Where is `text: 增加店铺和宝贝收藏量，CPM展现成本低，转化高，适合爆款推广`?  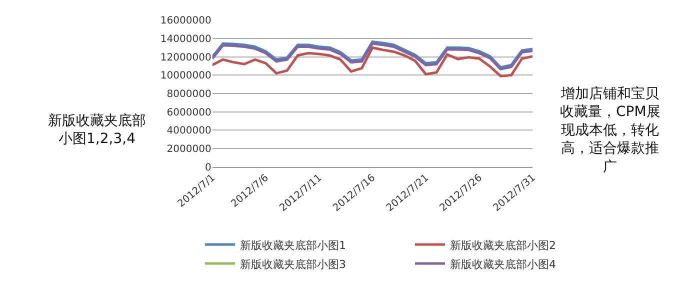 text: 增加店铺和宝贝收藏量，CPM展现成本低，转化高，适合爆款推广 is located at coordinates (610, 130).